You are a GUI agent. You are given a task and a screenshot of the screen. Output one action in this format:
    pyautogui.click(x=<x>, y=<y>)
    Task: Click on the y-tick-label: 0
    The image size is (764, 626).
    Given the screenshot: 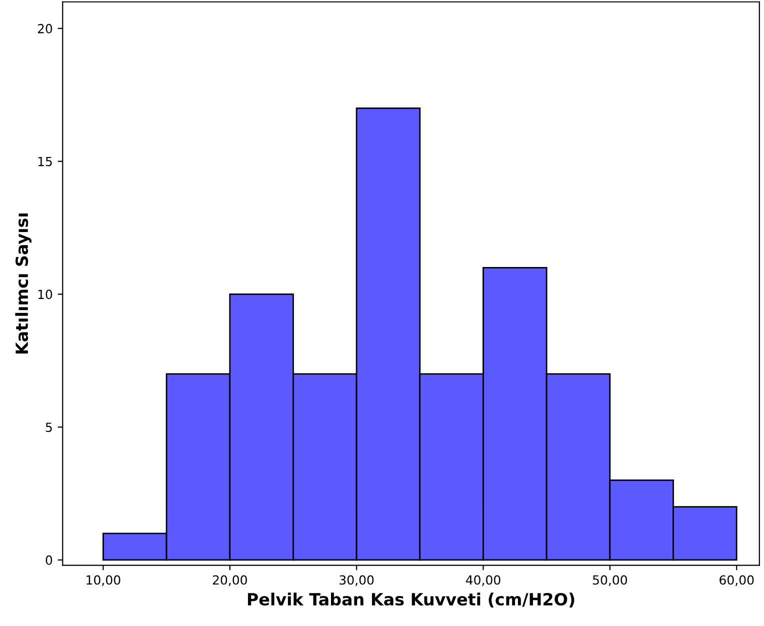 What is the action you would take?
    pyautogui.click(x=49, y=560)
    